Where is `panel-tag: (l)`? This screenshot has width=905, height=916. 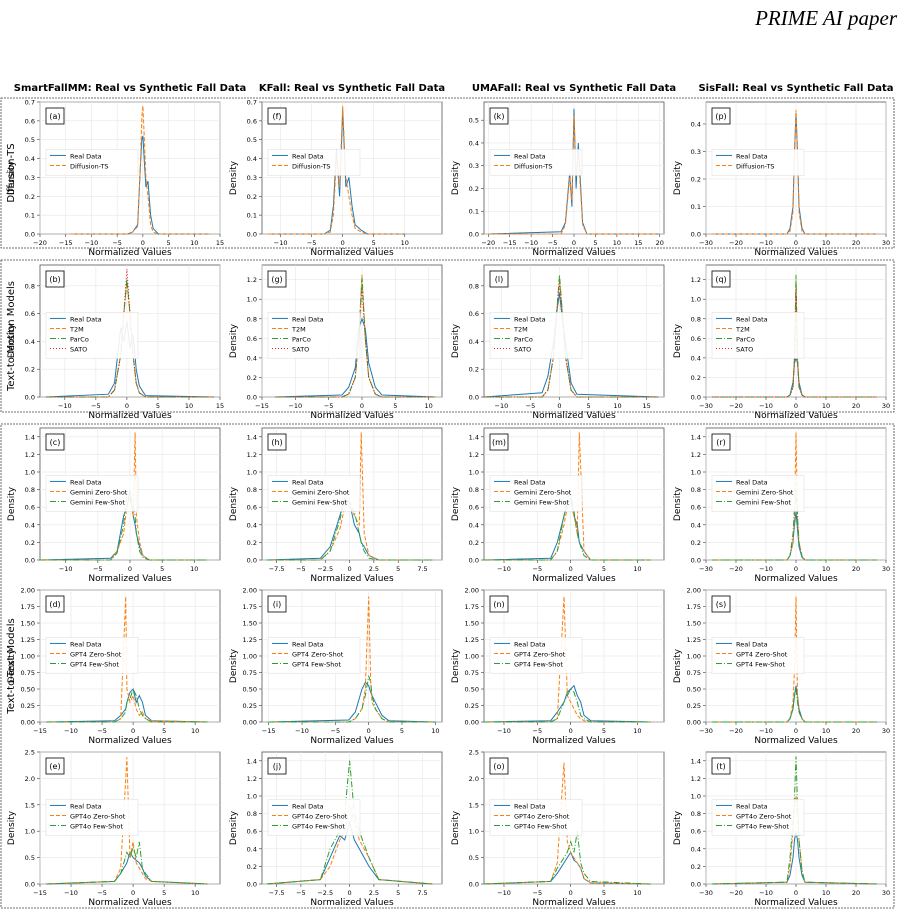 panel-tag: (l) is located at coordinates (499, 279).